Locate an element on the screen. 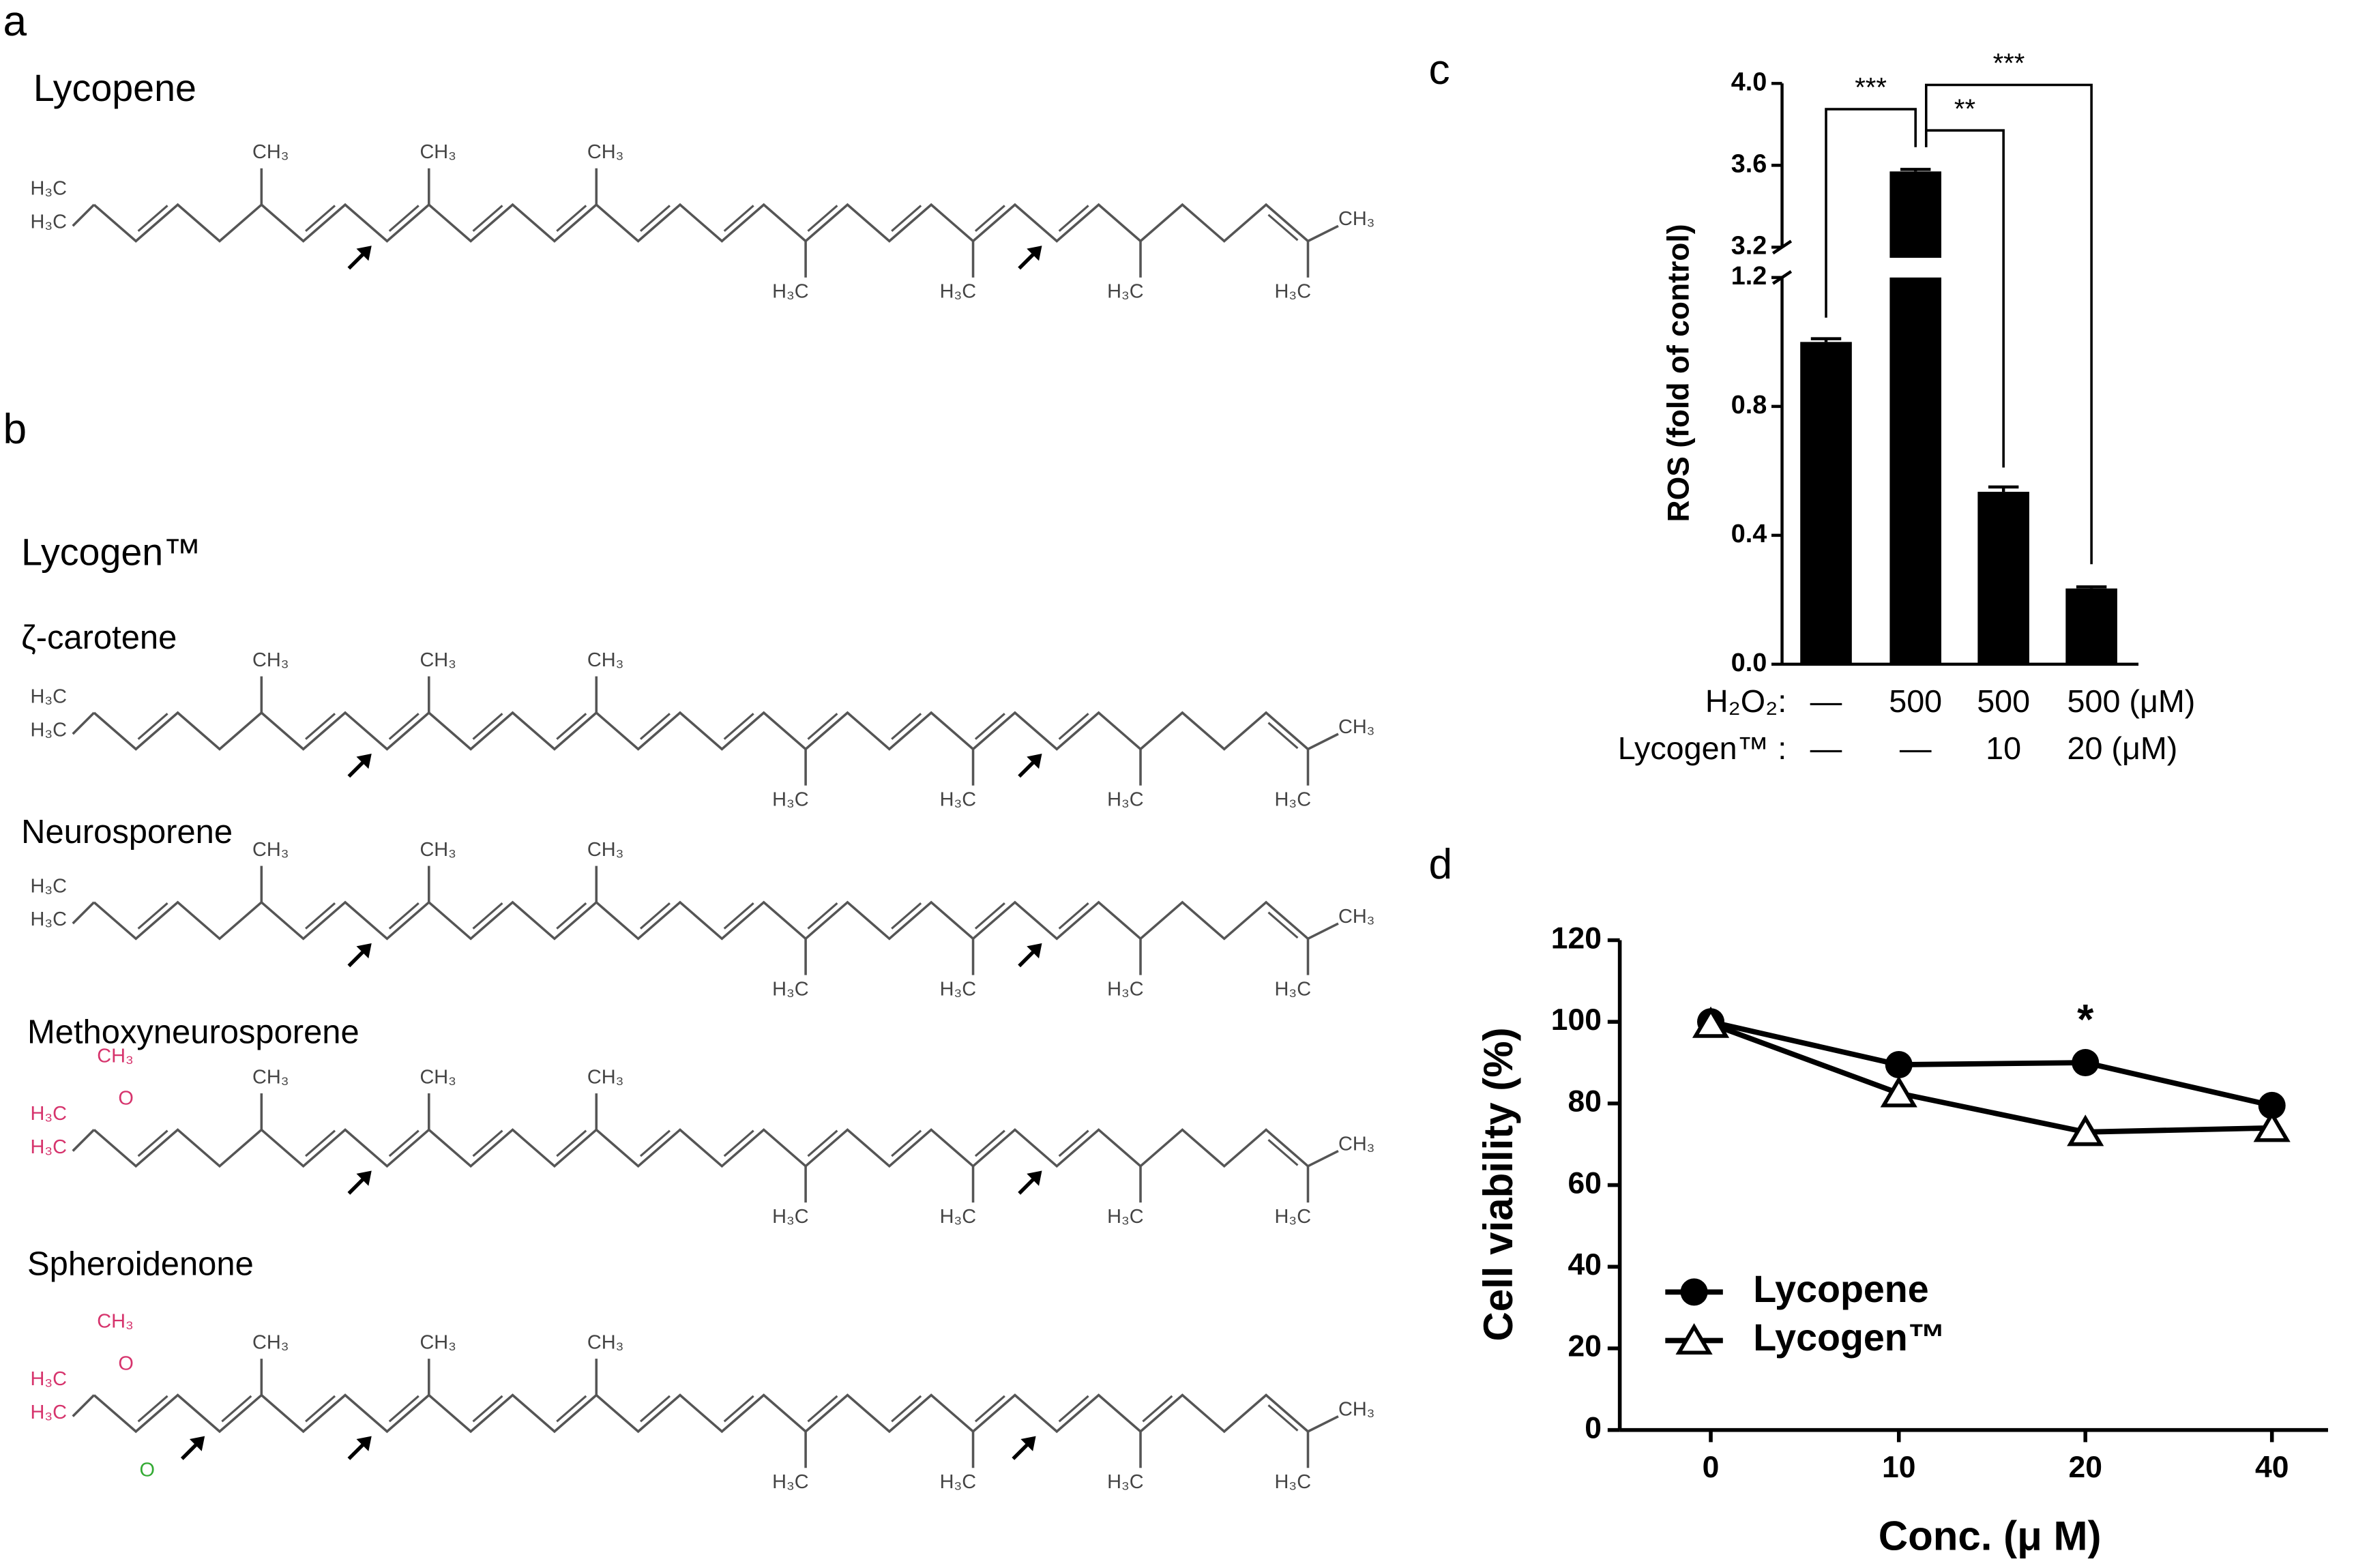 The height and width of the screenshot is (1568, 2369). y-axis-label: ROS (fold of control) is located at coordinates (1679, 373).